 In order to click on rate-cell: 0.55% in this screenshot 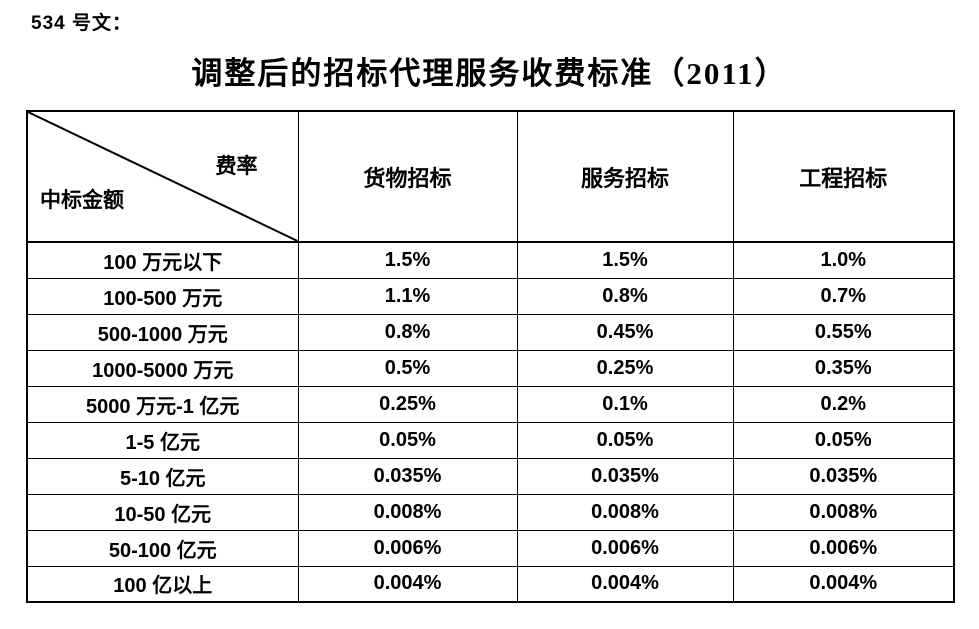, I will do `click(843, 332)`.